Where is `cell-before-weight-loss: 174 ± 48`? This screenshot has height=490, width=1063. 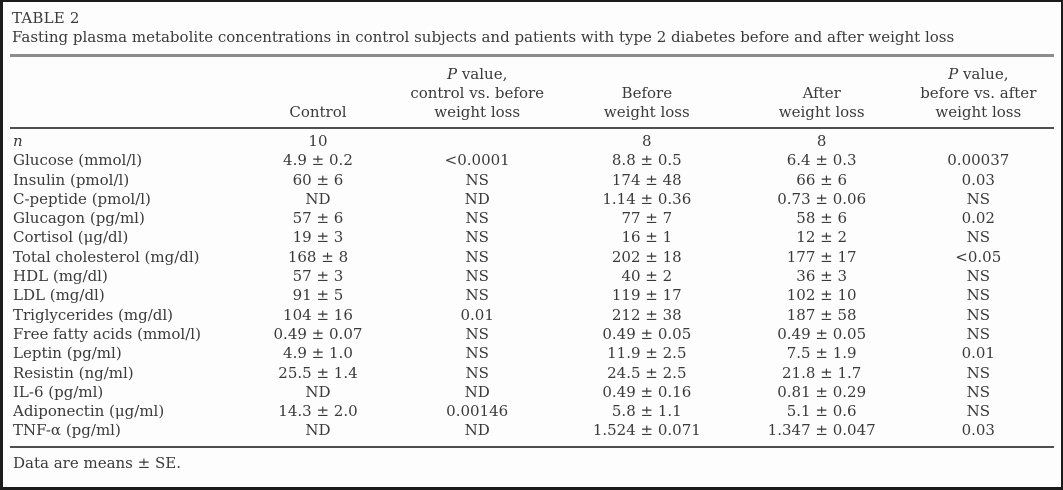 cell-before-weight-loss: 174 ± 48 is located at coordinates (646, 179).